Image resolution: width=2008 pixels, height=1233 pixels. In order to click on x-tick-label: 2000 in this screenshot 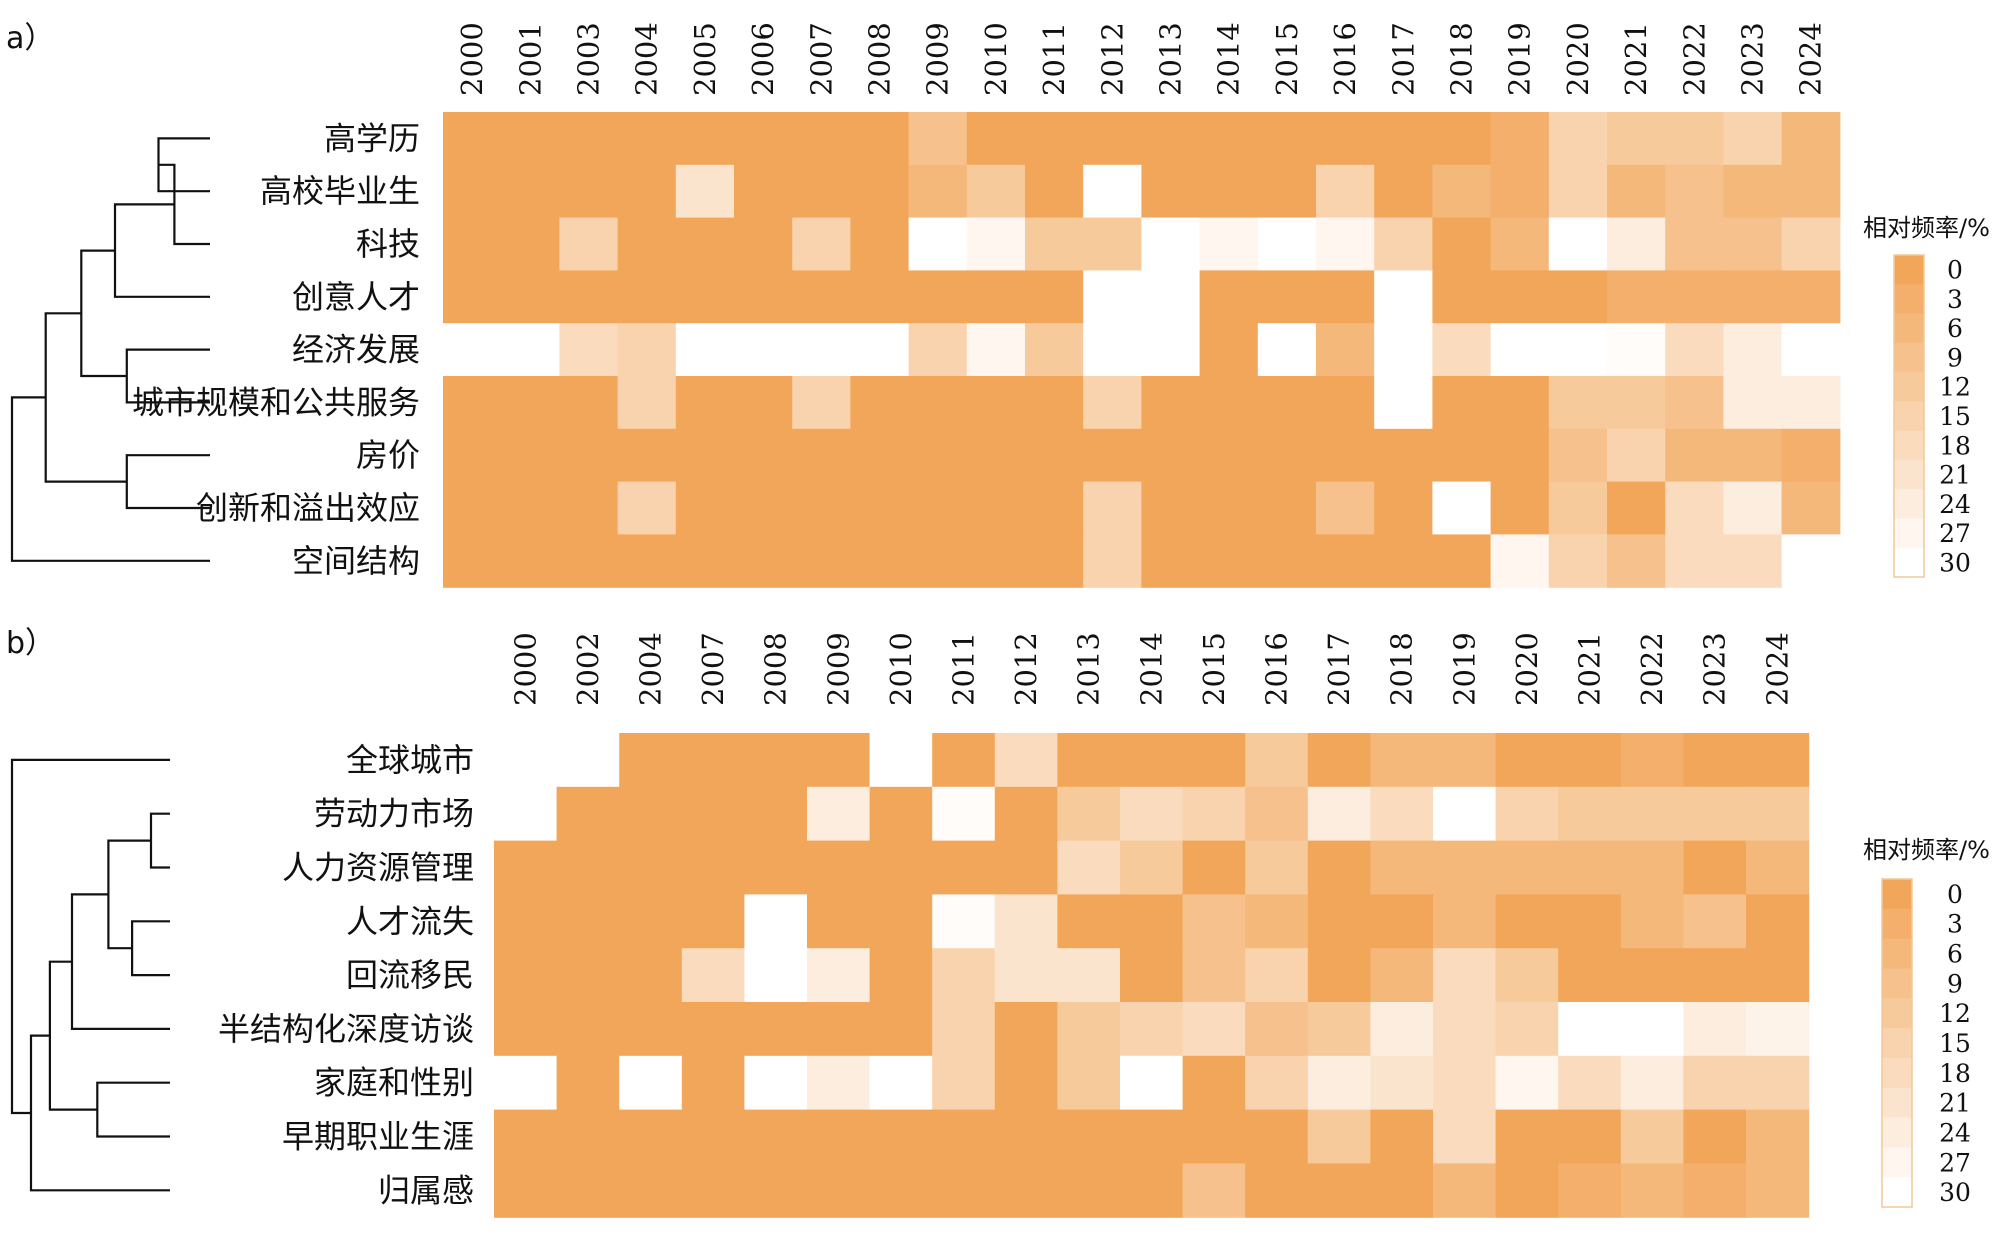, I will do `click(525, 669)`.